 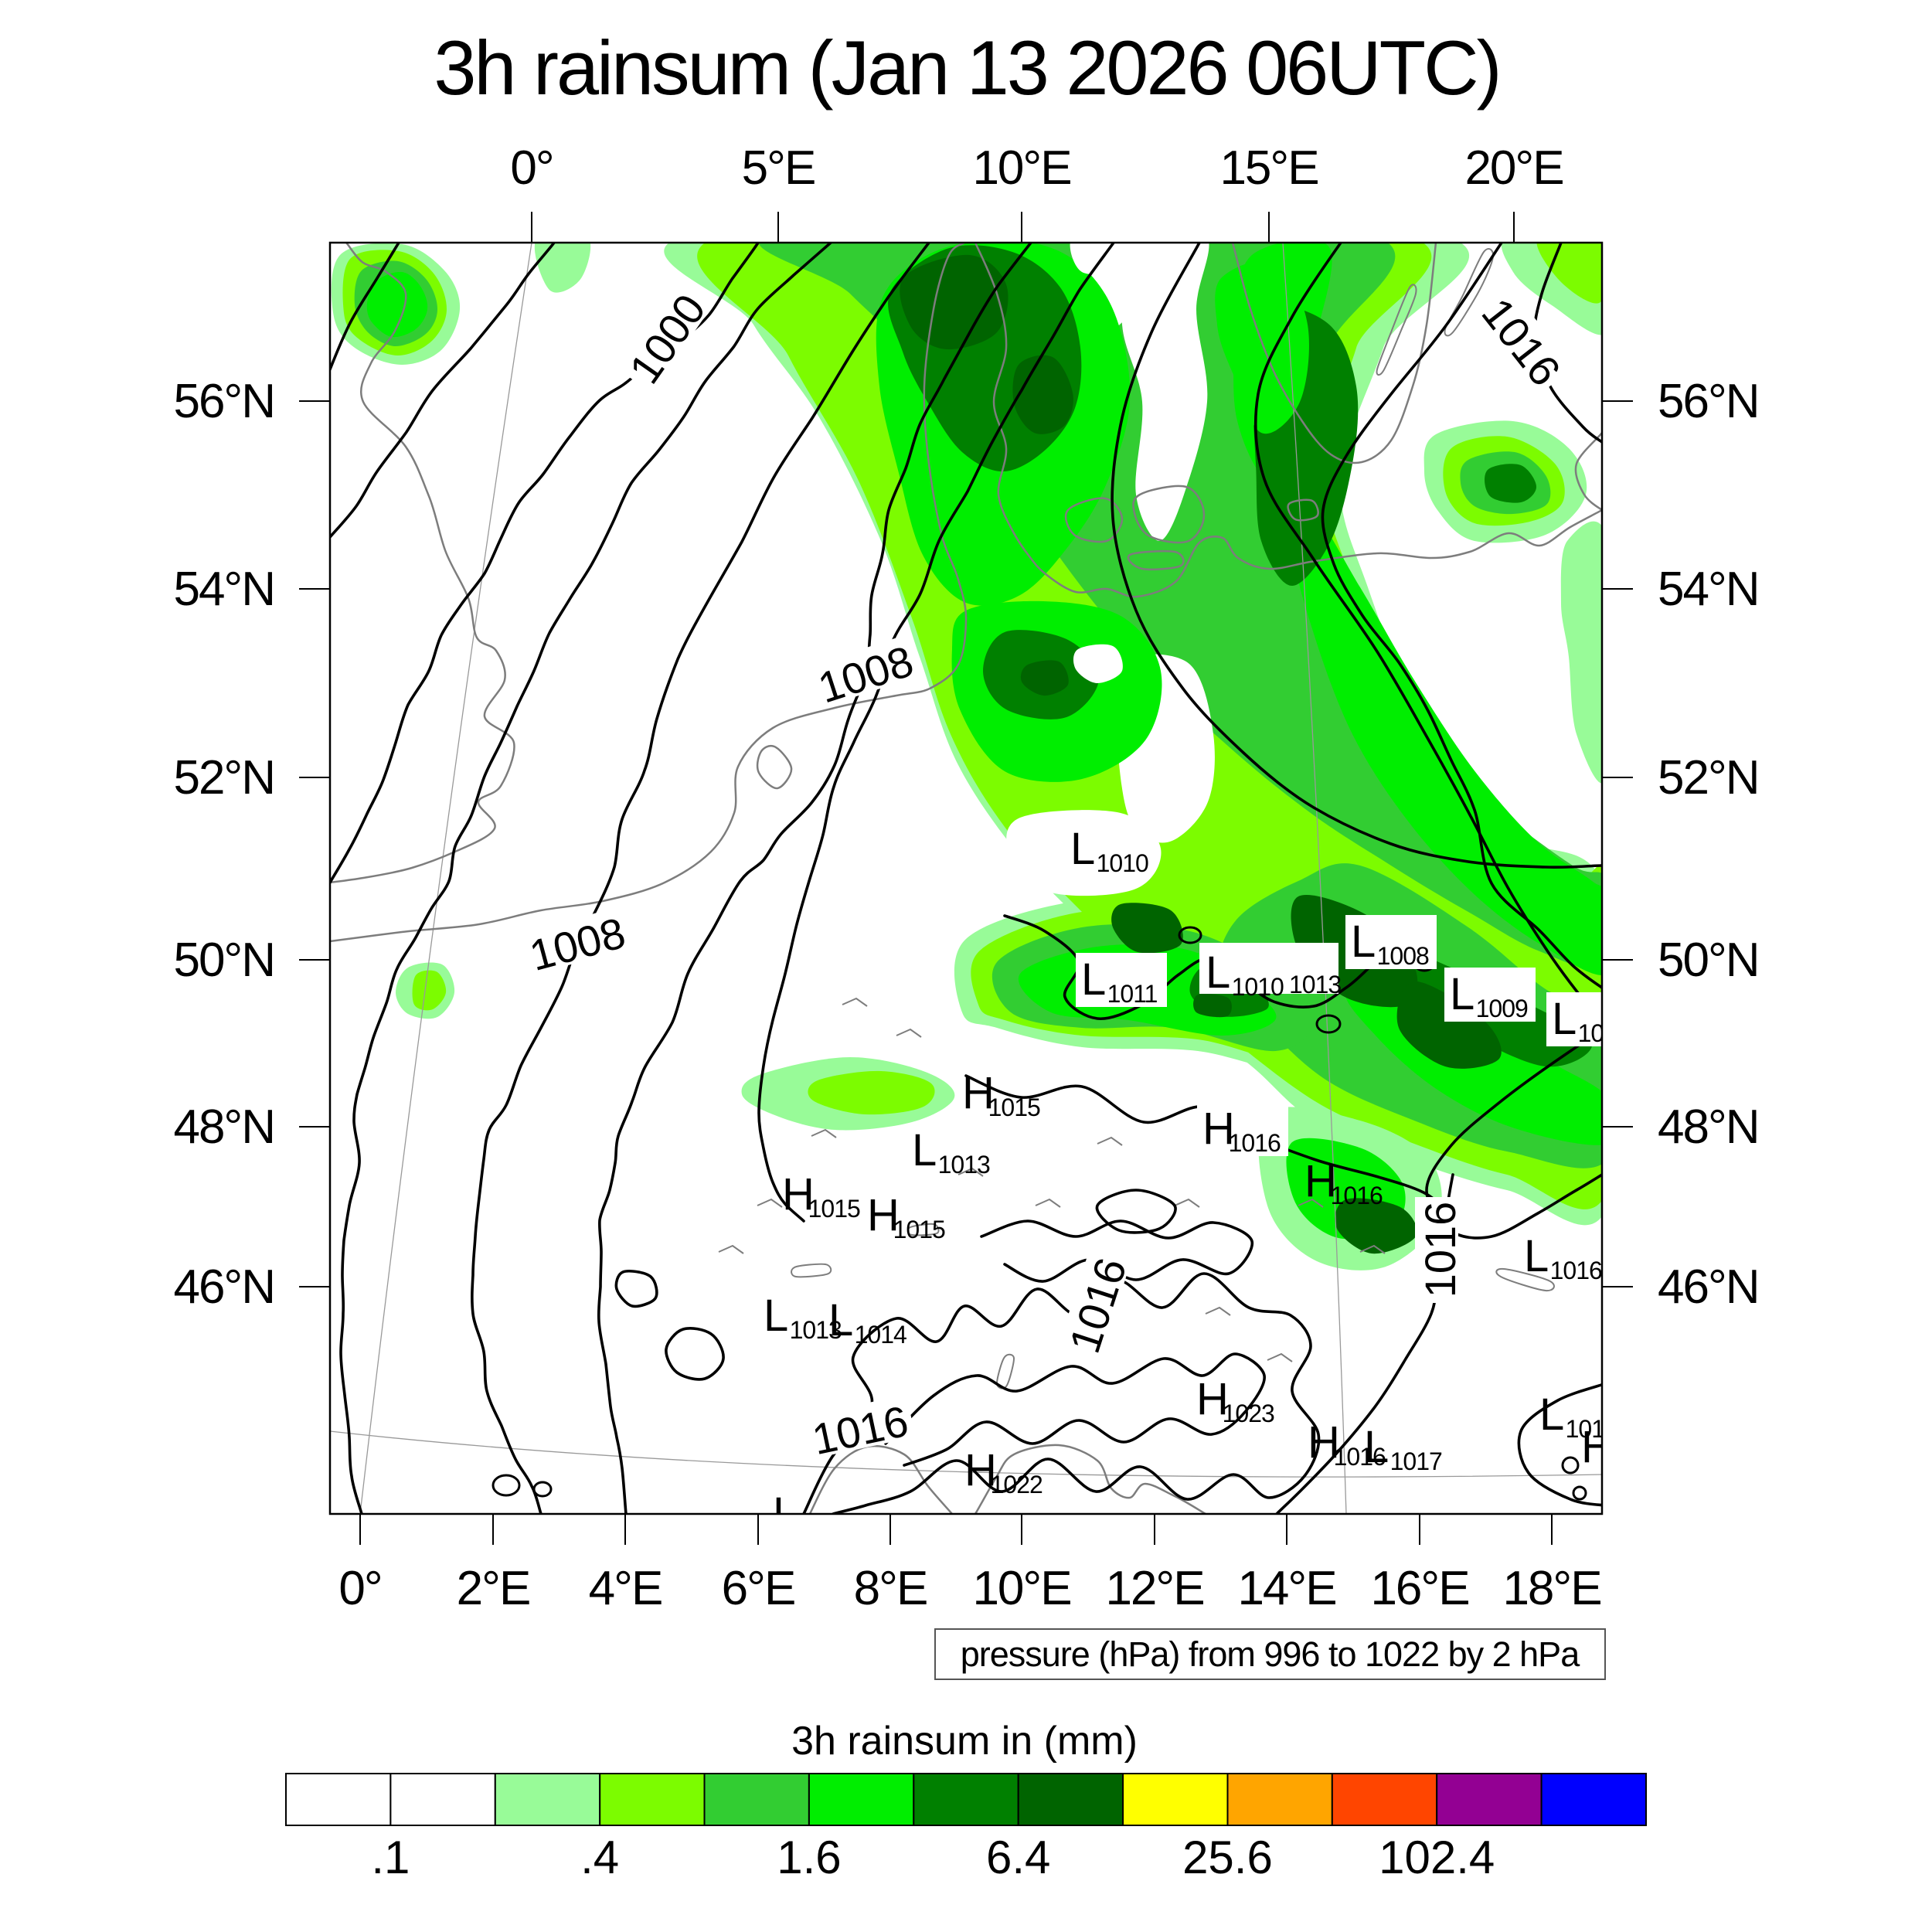 What do you see at coordinates (967, 68) in the screenshot?
I see `svg-text: 3h rainsum (Jan 13 2026 06UTC)` at bounding box center [967, 68].